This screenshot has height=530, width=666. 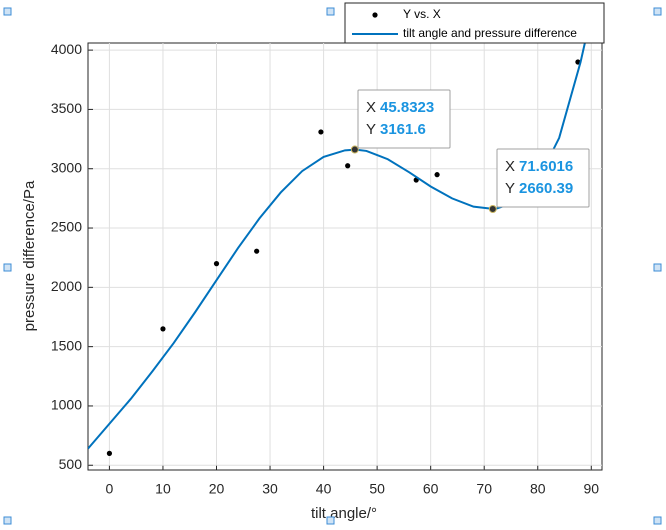 I want to click on datatip-x-value: 71.6016, so click(x=546, y=166).